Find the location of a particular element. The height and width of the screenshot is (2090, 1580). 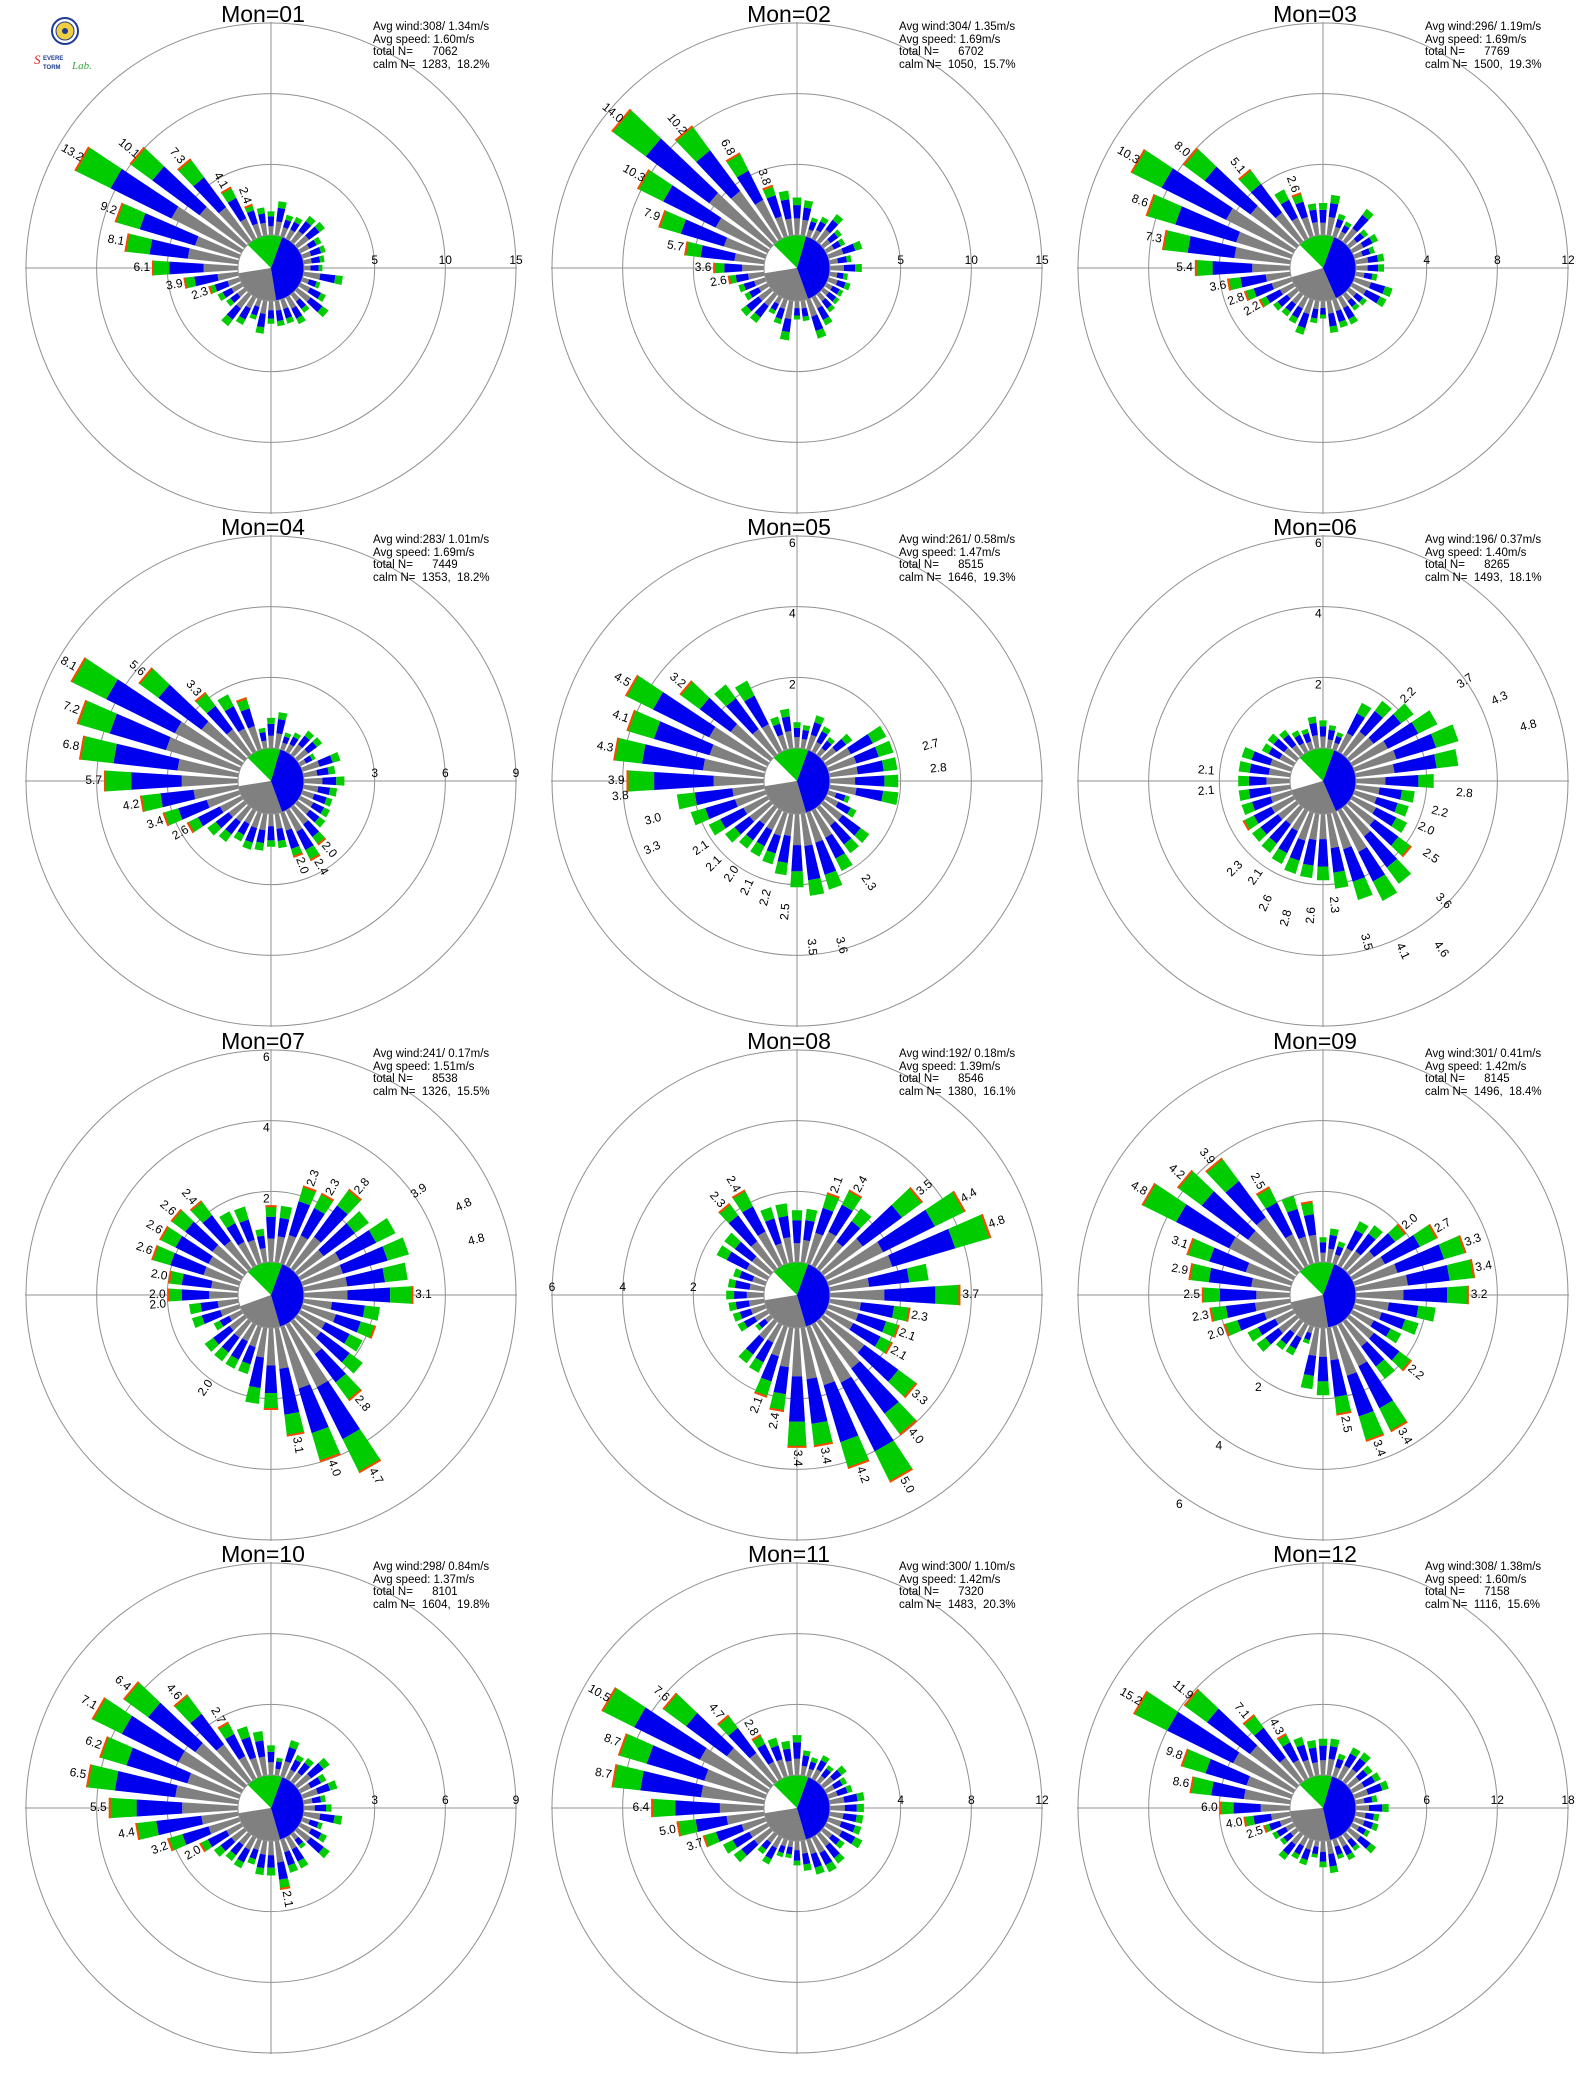

calm-circle is located at coordinates (797, 268).